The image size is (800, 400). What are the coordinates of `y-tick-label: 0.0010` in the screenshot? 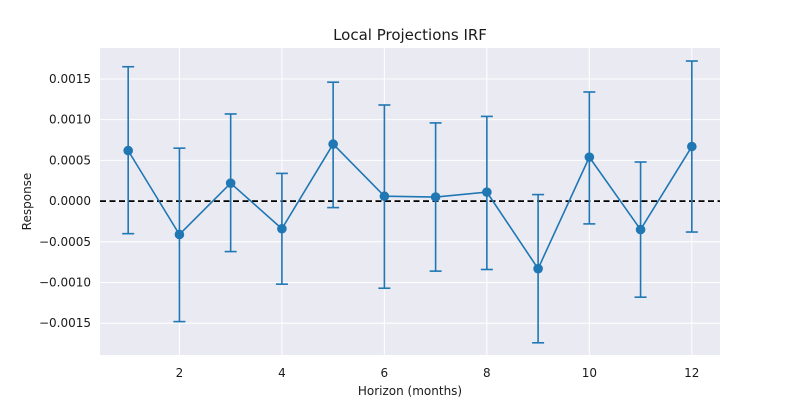 It's located at (70, 120).